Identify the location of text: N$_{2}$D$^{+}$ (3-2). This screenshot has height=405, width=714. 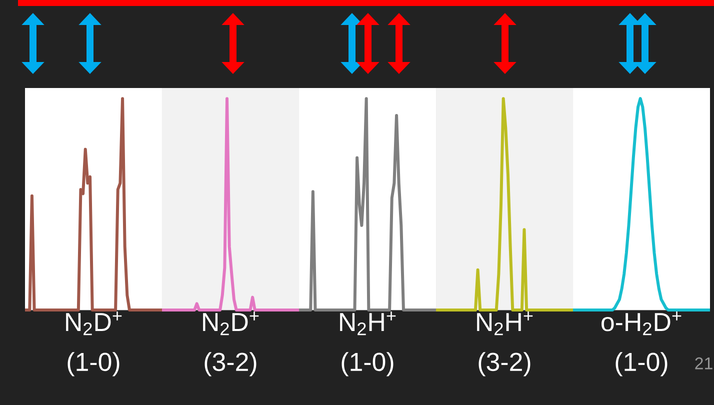
(231, 344).